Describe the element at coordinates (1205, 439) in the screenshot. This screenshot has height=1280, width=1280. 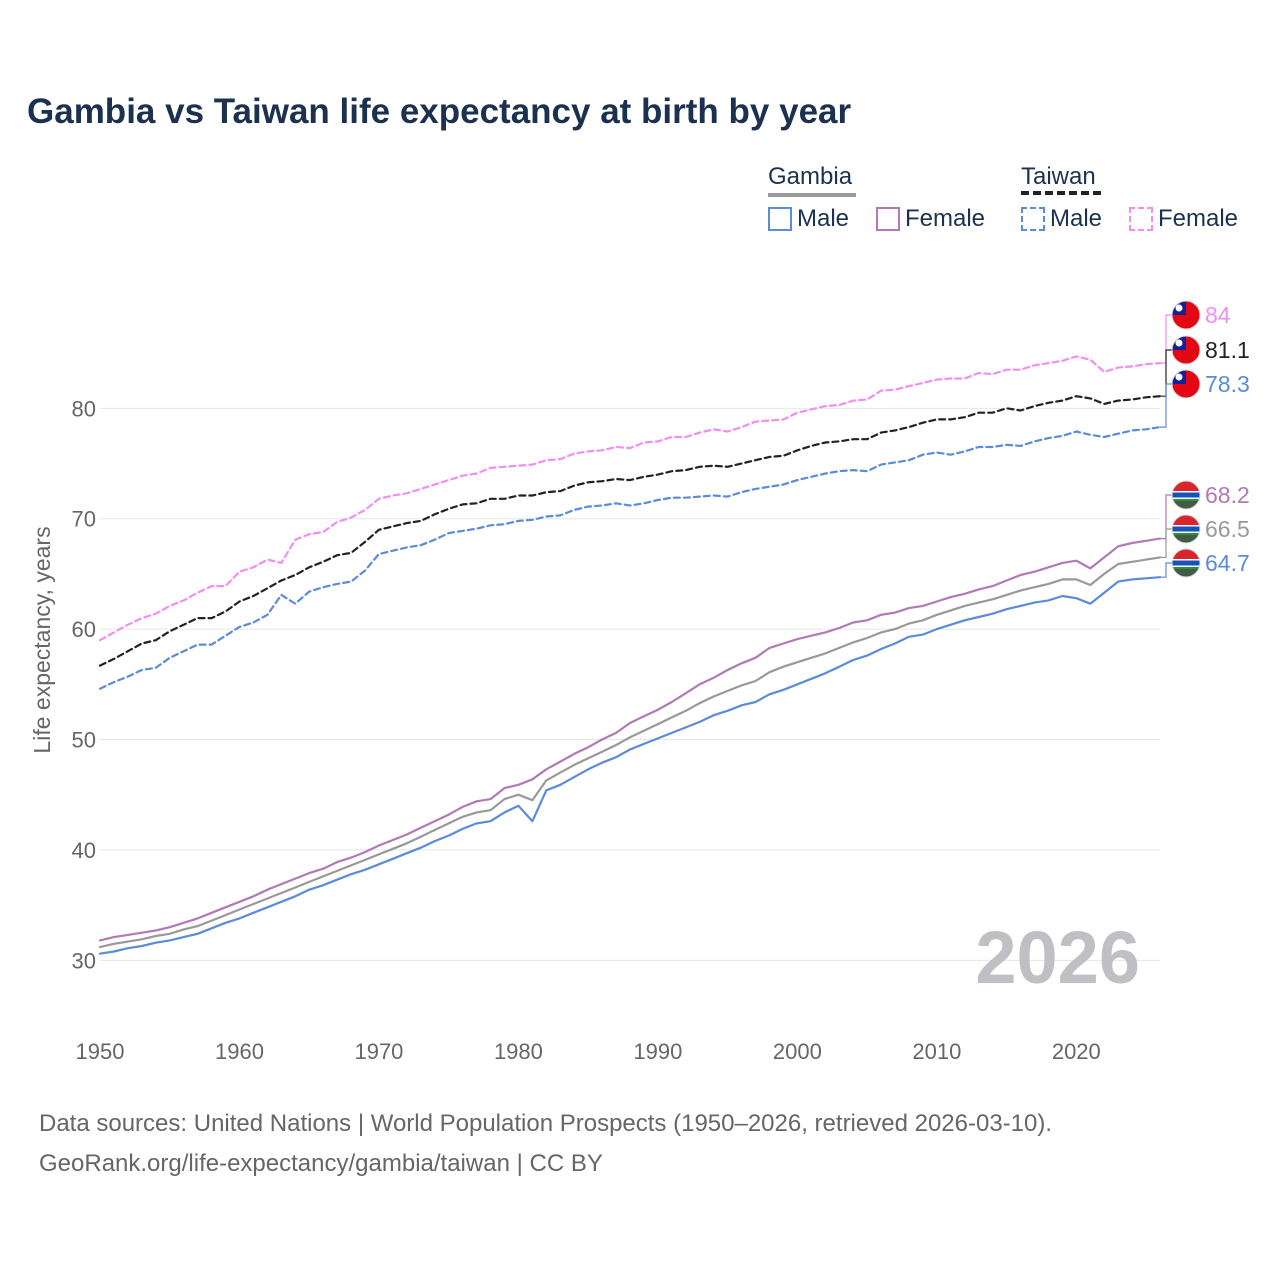
I see `end-labels: 84 81.1 78.3 68.2 66.5 64.7` at that location.